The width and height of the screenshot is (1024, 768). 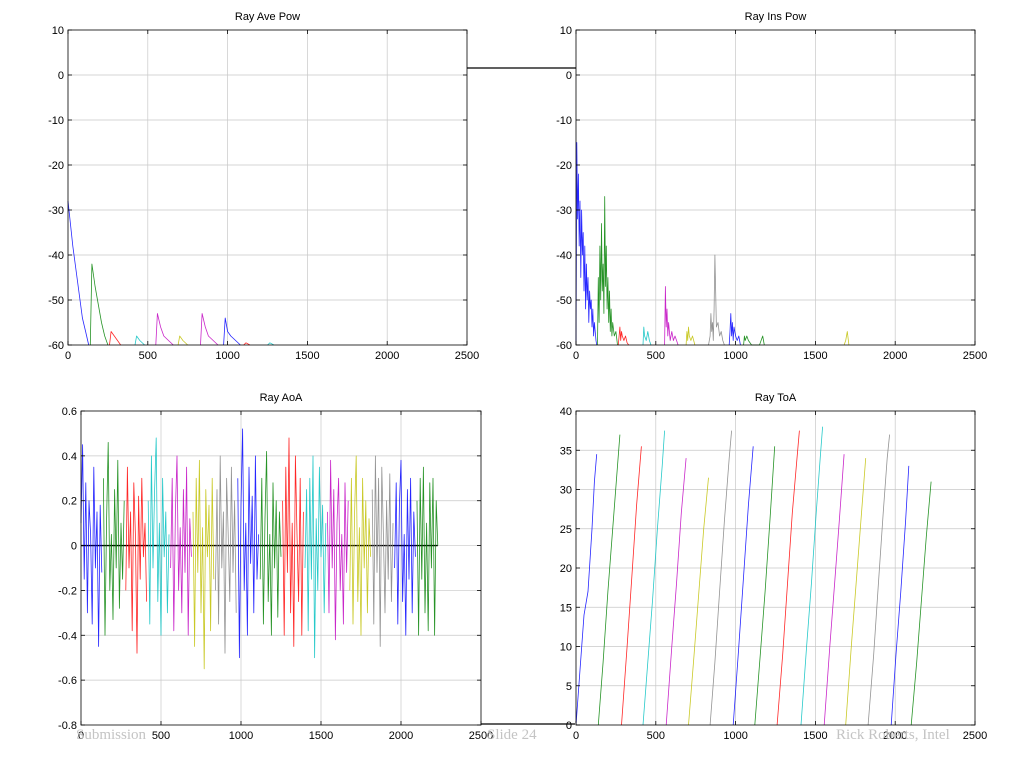 What do you see at coordinates (512, 735) in the screenshot?
I see `footer-slide-number: Slide 24` at bounding box center [512, 735].